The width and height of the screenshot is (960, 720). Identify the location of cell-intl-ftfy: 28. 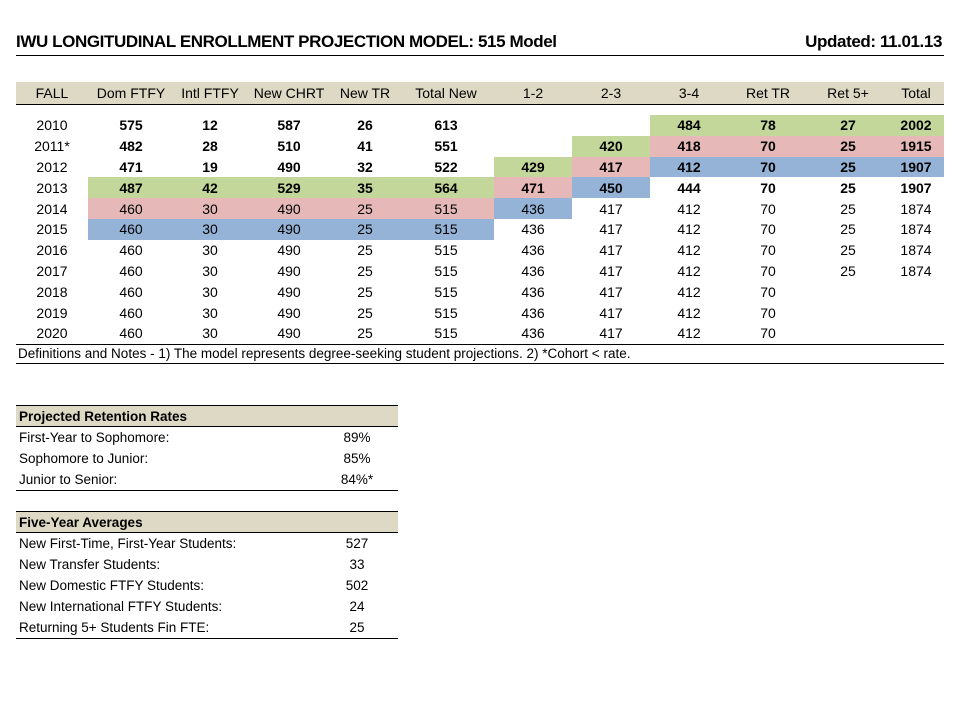
(210, 146).